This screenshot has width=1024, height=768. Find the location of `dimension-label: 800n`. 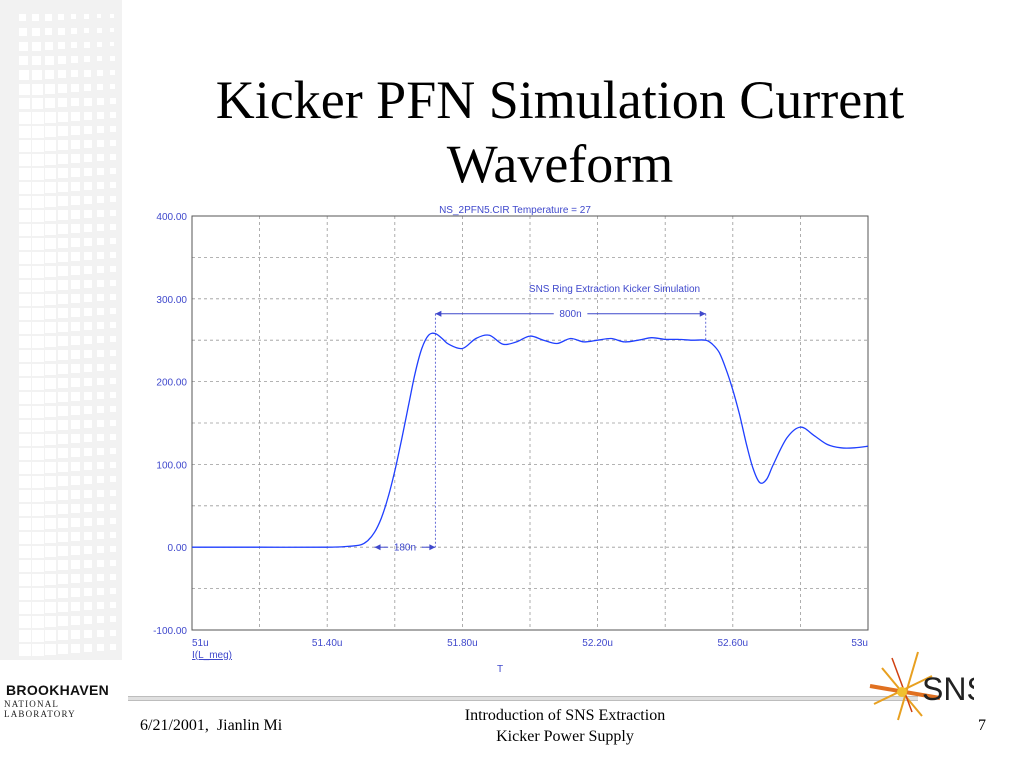

dimension-label: 800n is located at coordinates (570, 314).